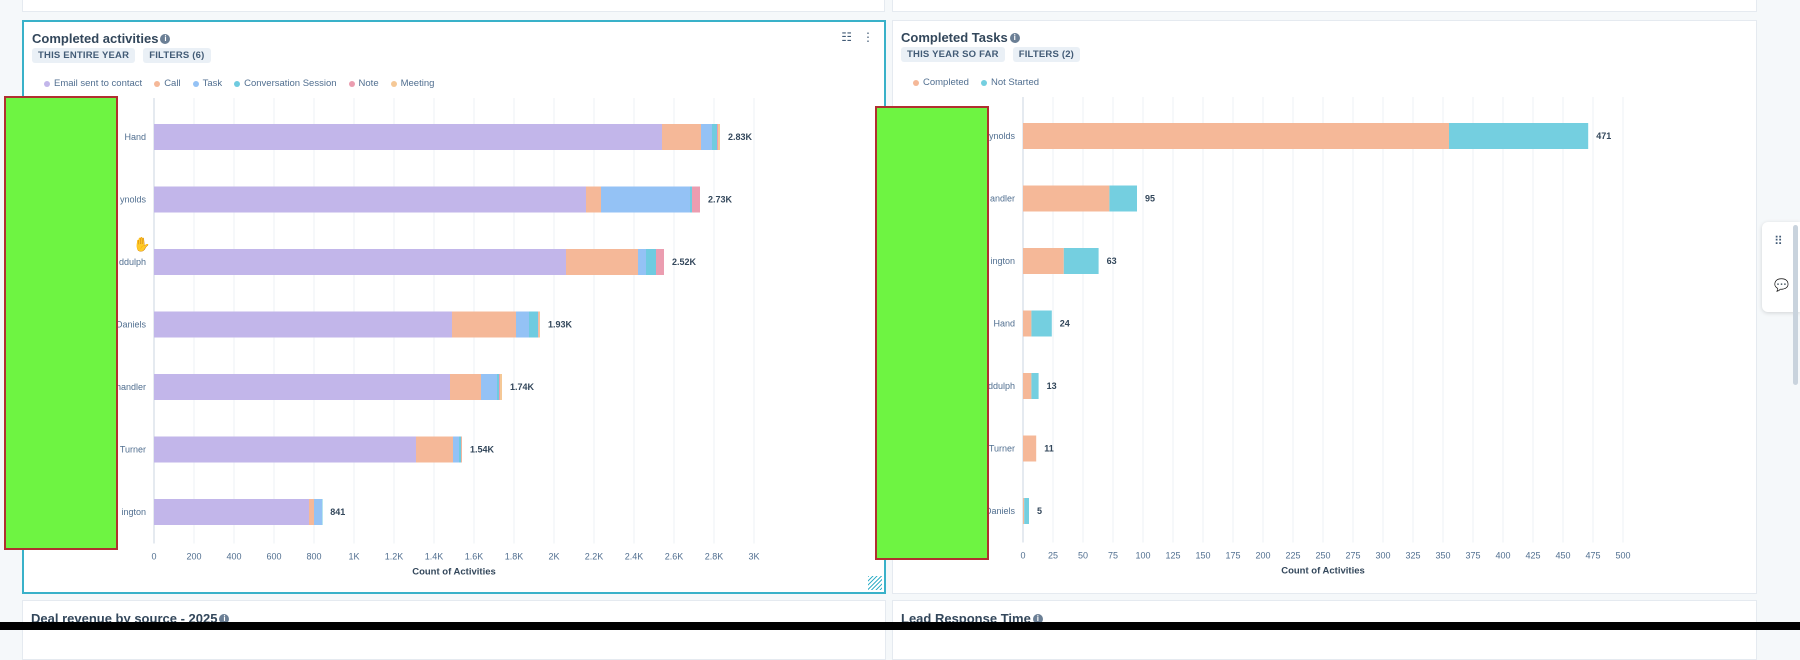 The width and height of the screenshot is (1800, 660). Describe the element at coordinates (454, 572) in the screenshot. I see `x-axis-label: Count of Activities` at that location.